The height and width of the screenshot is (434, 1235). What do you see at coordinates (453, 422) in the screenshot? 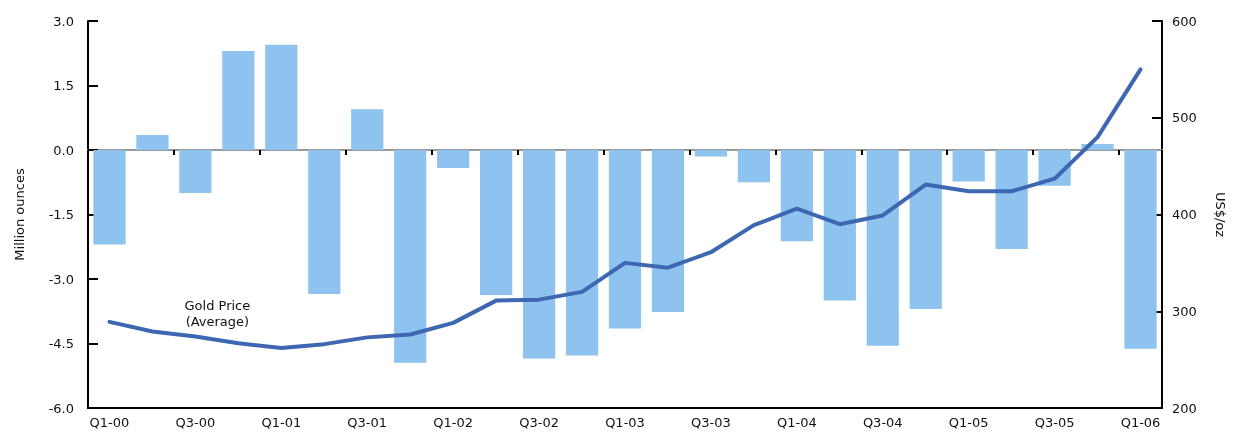
I see `x-tick-label: Q1-02` at bounding box center [453, 422].